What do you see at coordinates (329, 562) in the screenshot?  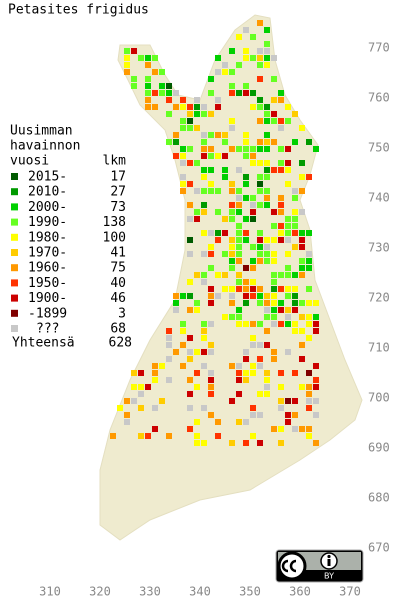 I see `by-icon-body` at bounding box center [329, 562].